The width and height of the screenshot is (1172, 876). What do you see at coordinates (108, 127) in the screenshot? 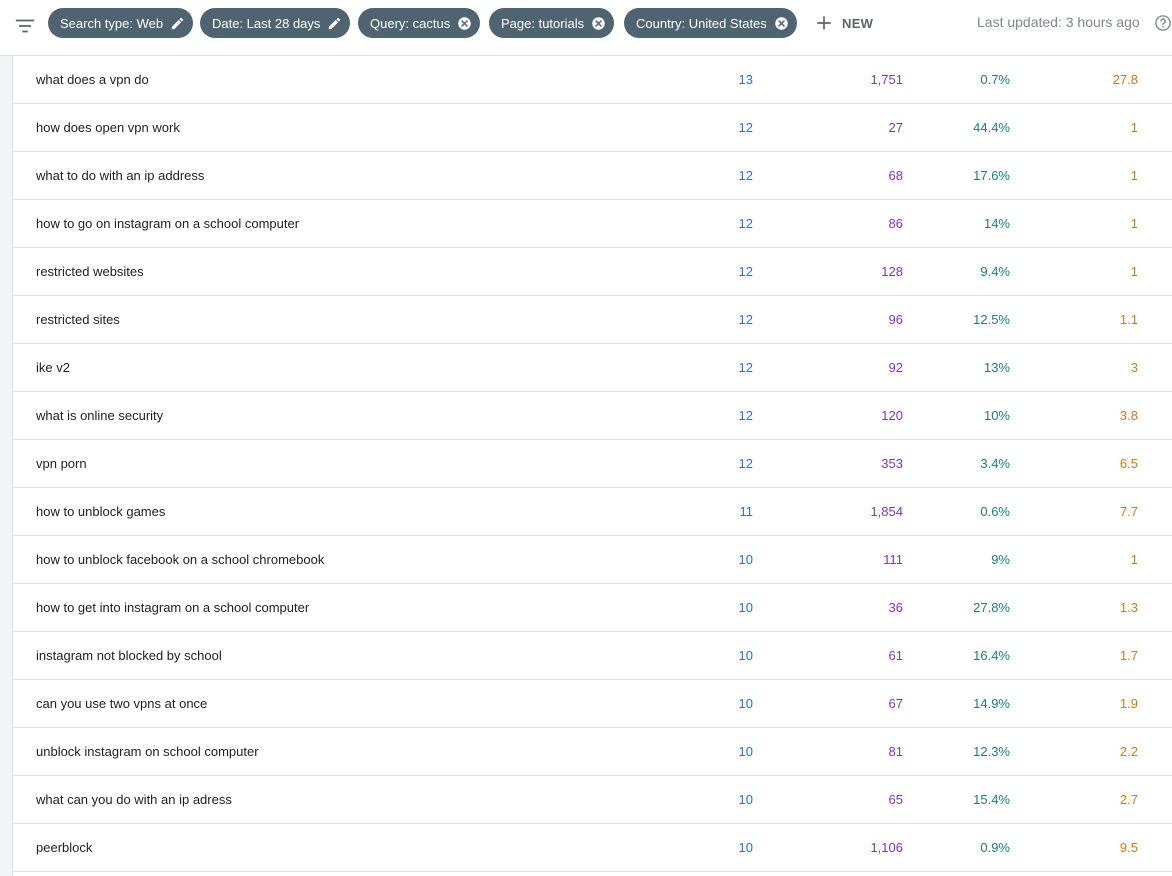
I see `query-cell: how does open vpn work` at bounding box center [108, 127].